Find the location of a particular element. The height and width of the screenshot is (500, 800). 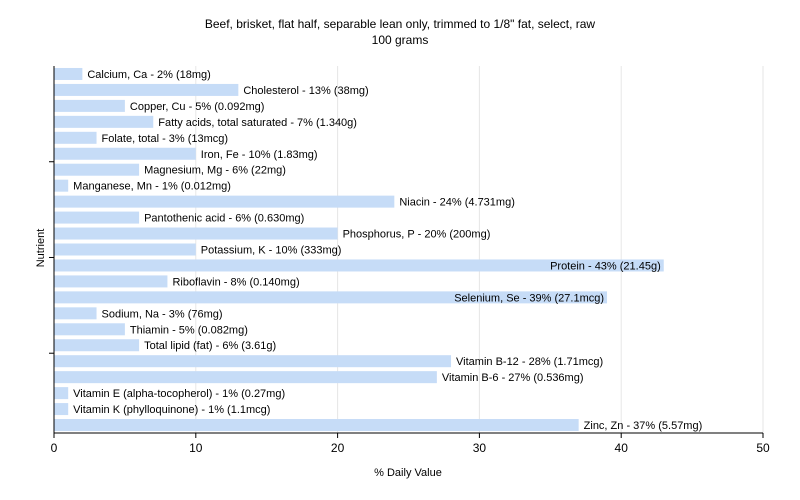

x-tick-label: 0 is located at coordinates (54, 448).